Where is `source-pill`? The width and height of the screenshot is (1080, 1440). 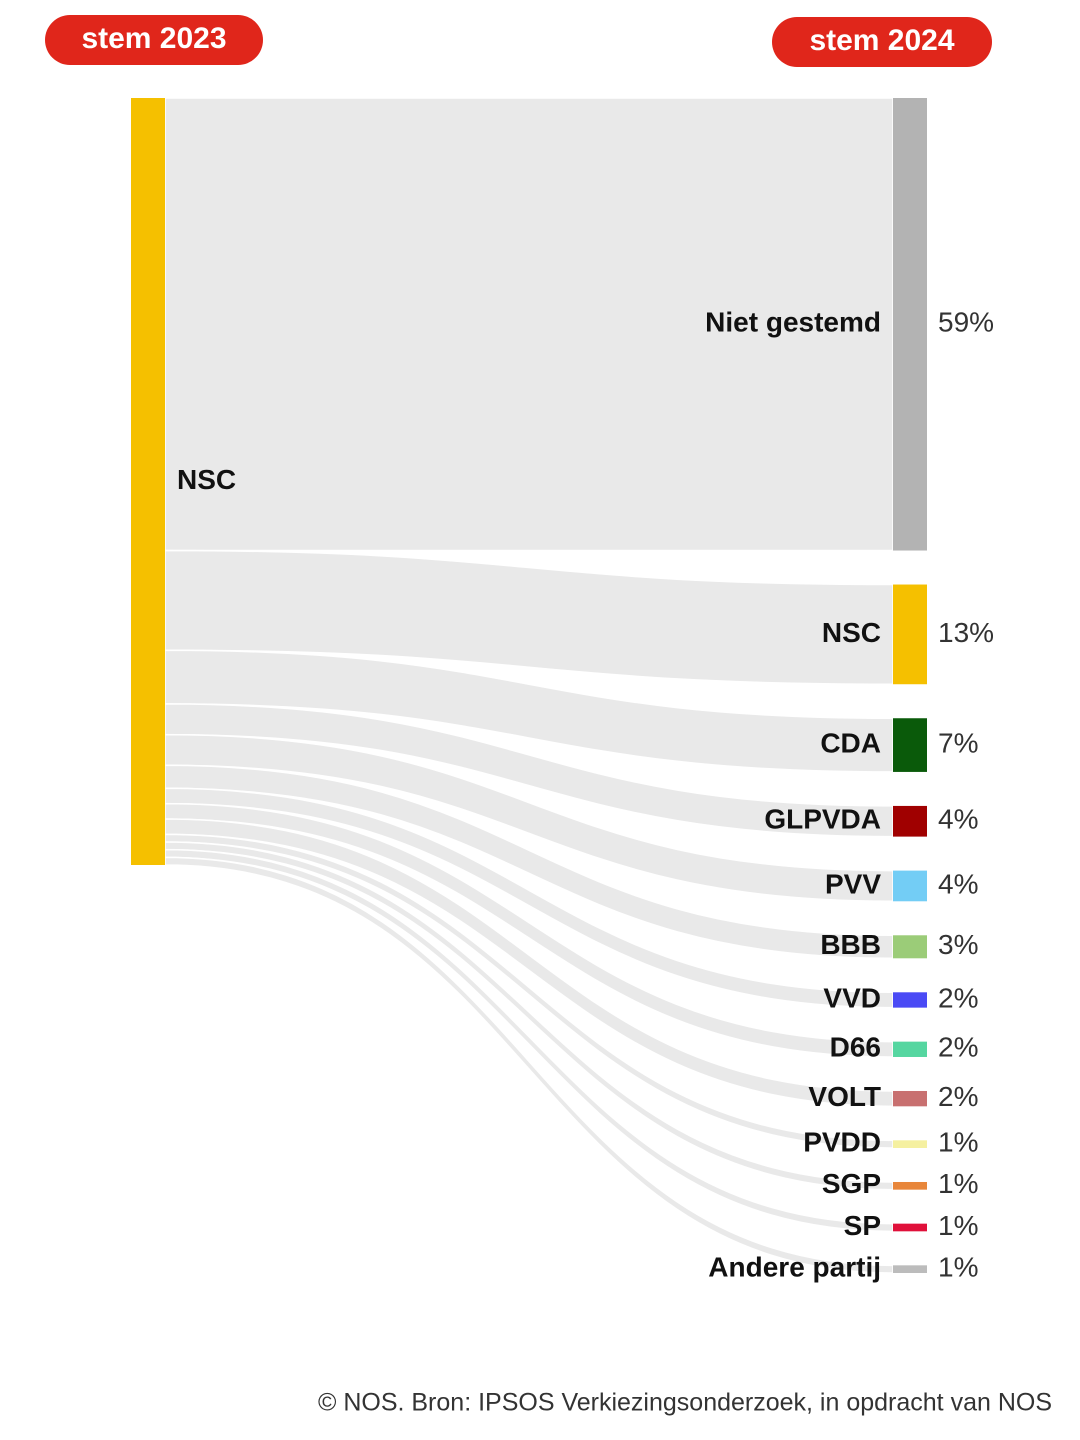 source-pill is located at coordinates (154, 40).